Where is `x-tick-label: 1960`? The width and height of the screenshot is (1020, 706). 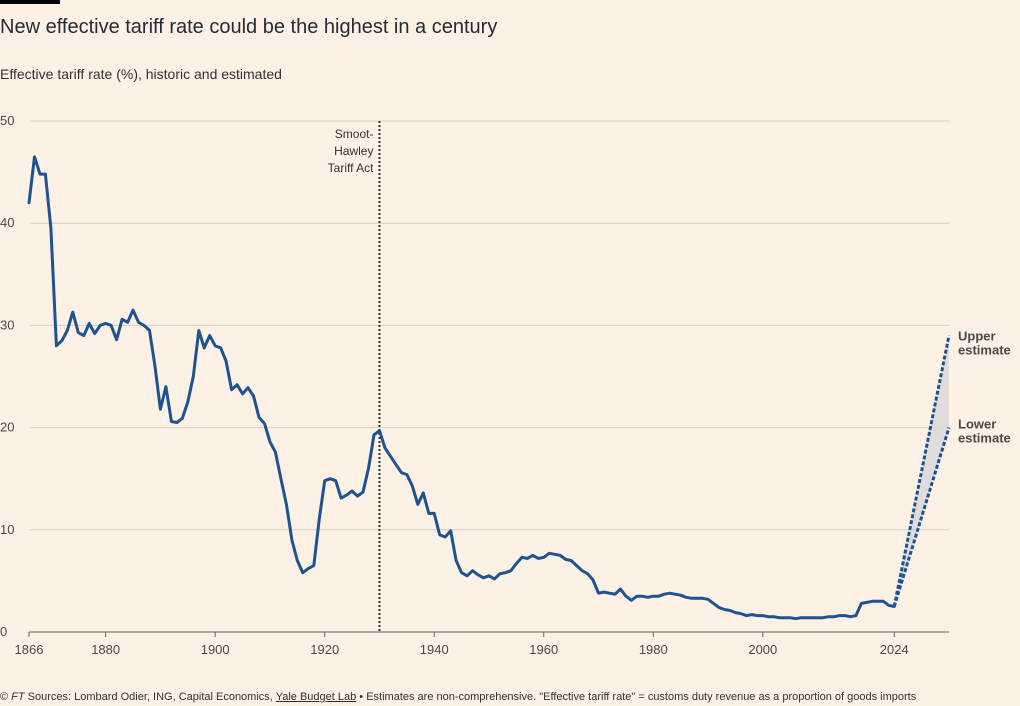
x-tick-label: 1960 is located at coordinates (543, 649).